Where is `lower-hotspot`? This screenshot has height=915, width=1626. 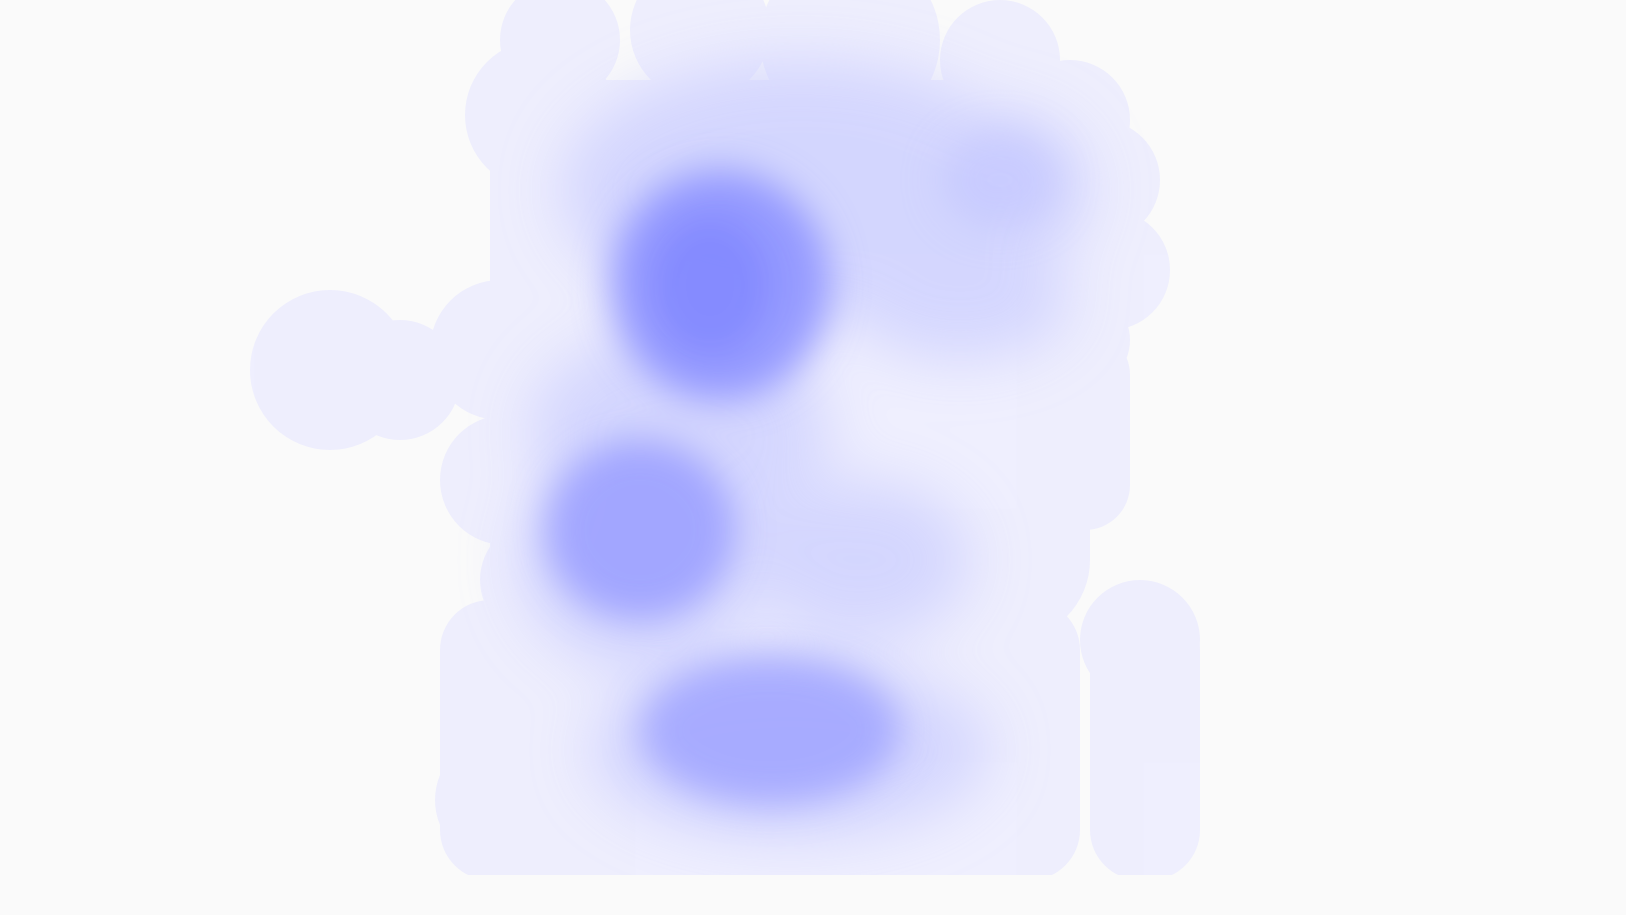 lower-hotspot is located at coordinates (770, 730).